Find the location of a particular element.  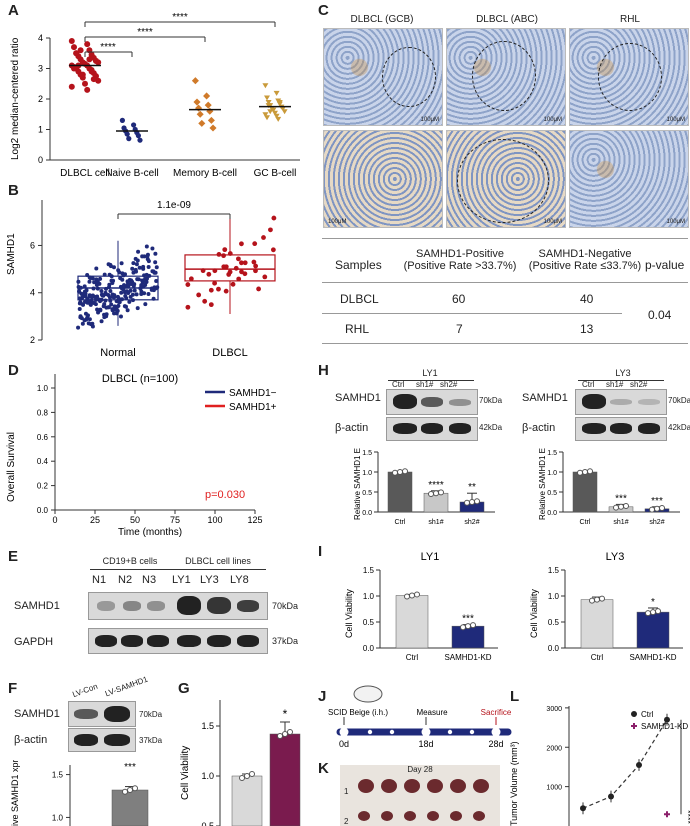

h-right-blot-samhd1 is located at coordinates (621, 402).